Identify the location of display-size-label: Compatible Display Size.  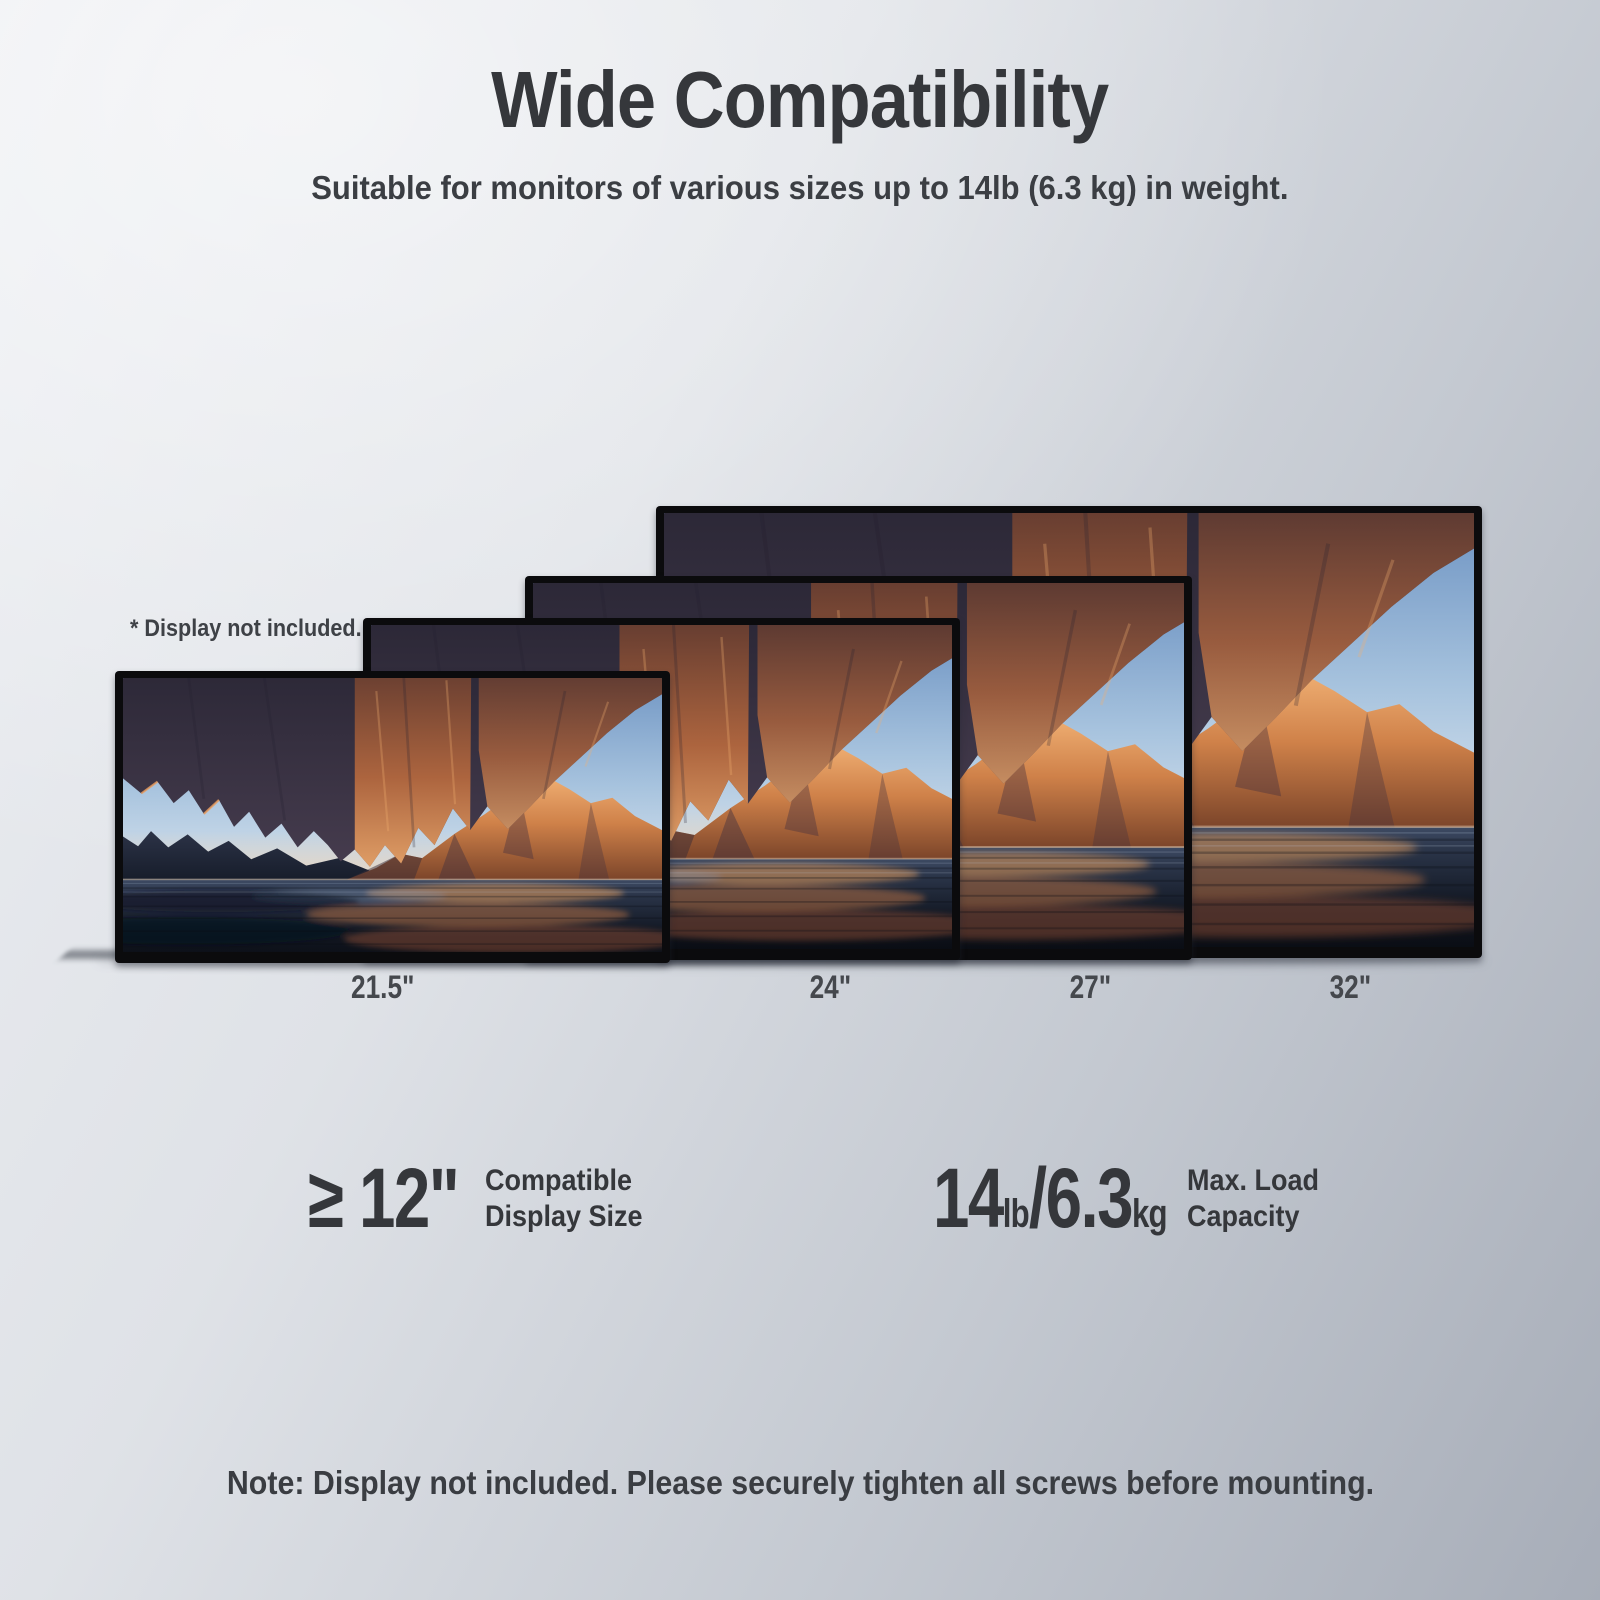
(563, 1198).